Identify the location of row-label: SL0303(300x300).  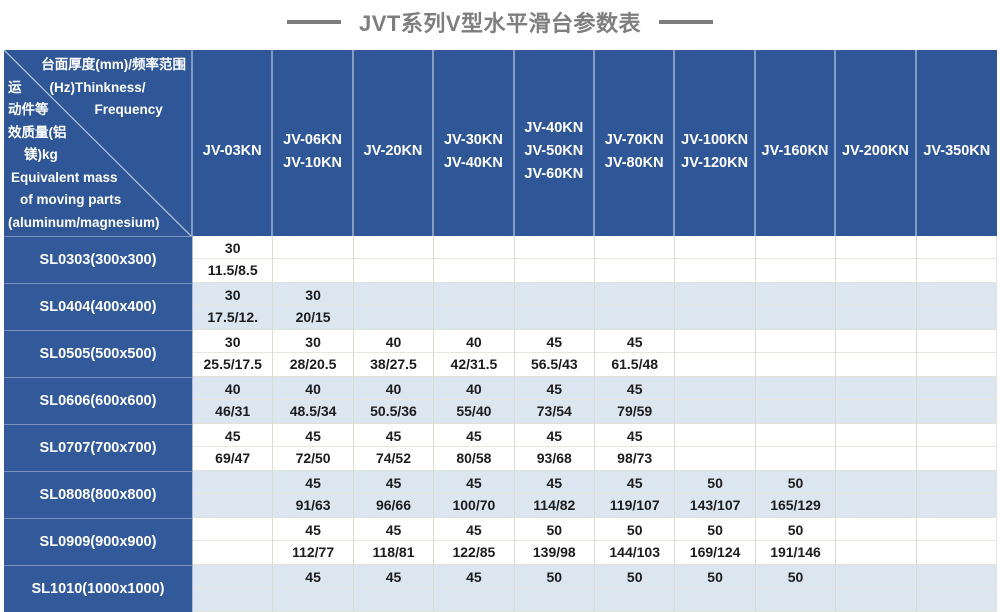
(98, 259).